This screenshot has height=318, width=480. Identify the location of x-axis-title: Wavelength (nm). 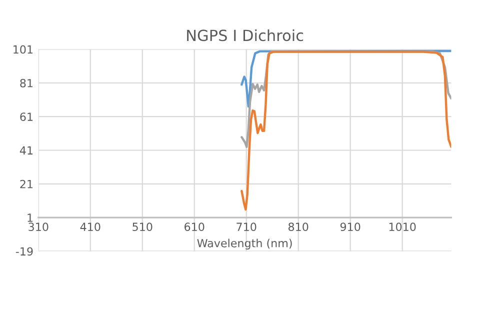
(244, 244).